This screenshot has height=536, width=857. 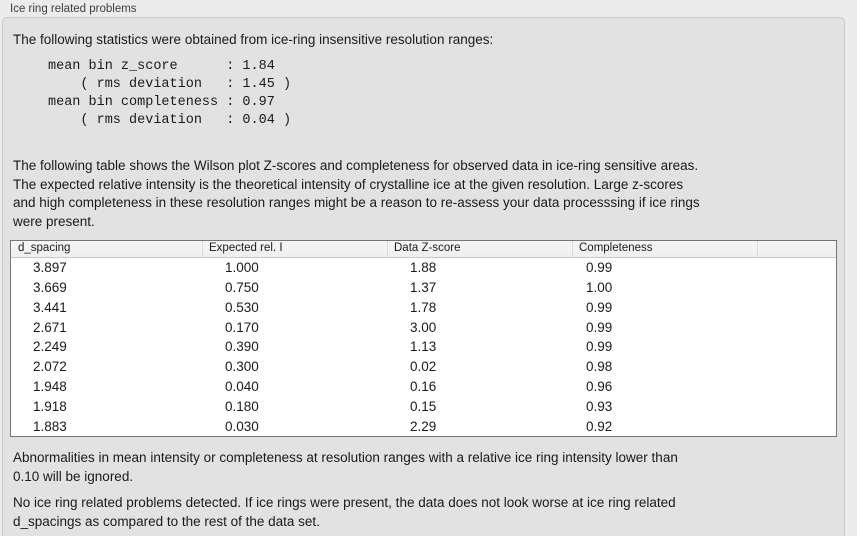 I want to click on table-cell: 2.072, so click(x=50, y=367).